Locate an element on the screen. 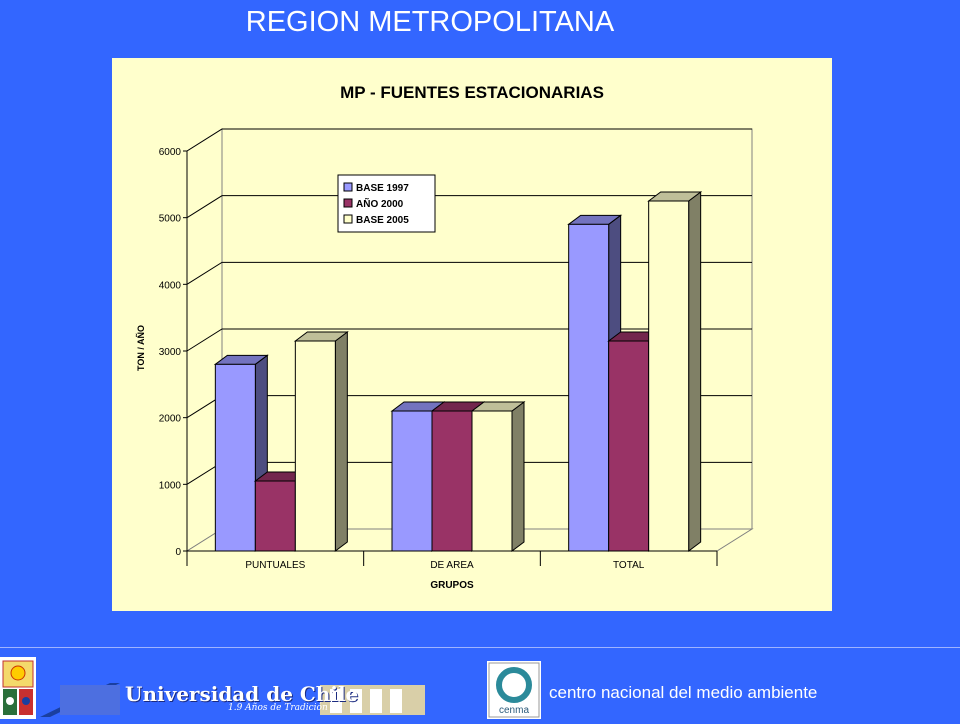 Image resolution: width=960 pixels, height=724 pixels. chart-title: MP - FUENTES ESTACIONARIAS is located at coordinates (472, 92).